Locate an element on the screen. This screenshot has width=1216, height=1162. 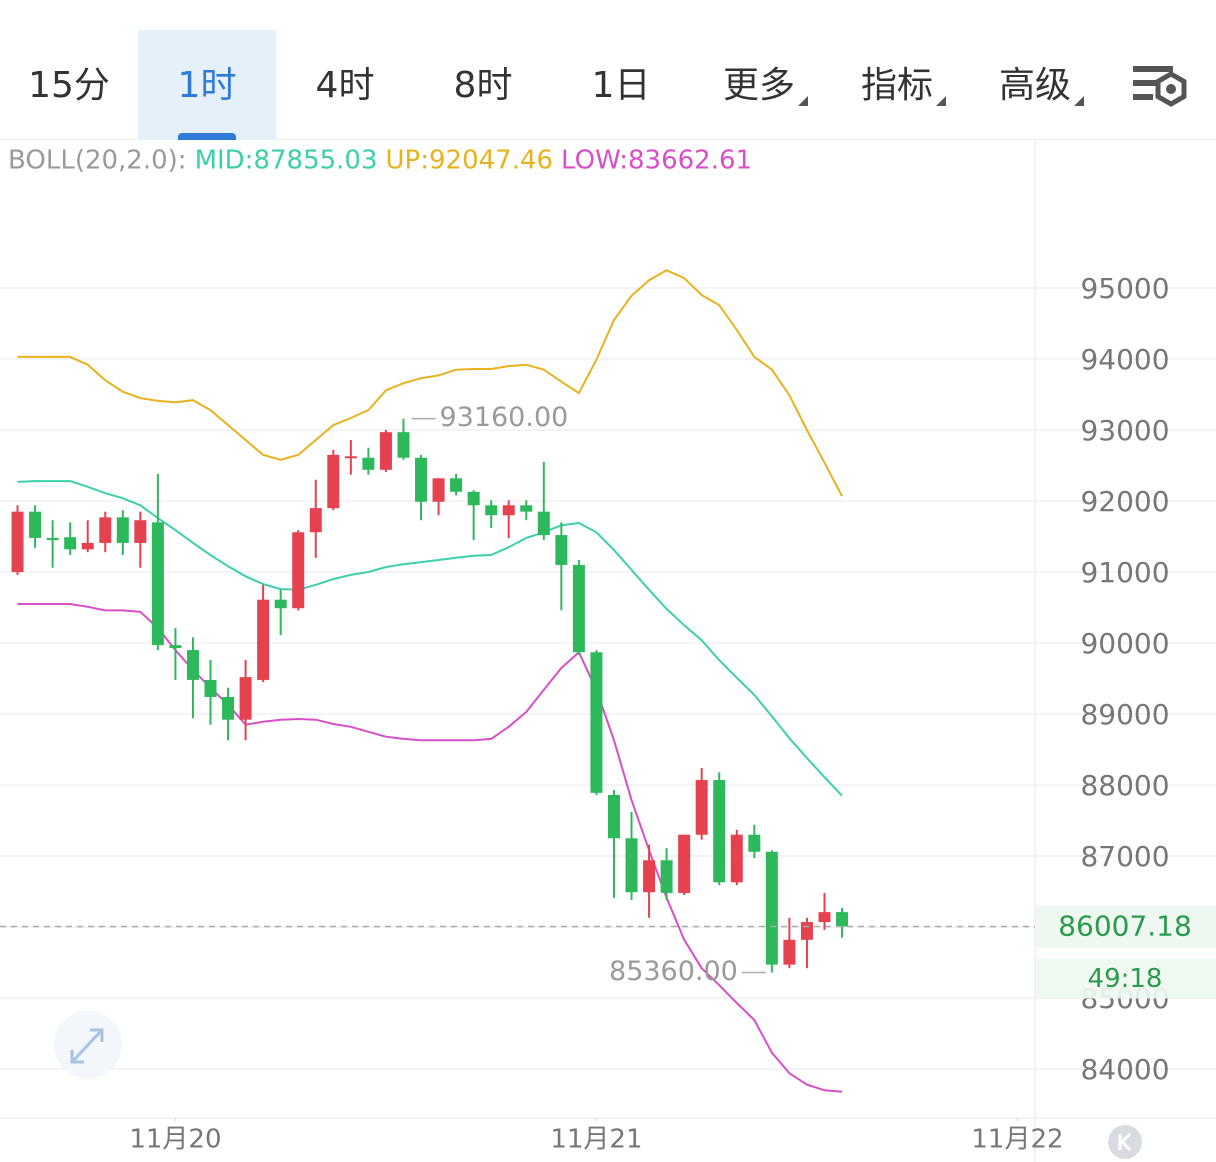
y-tick-label: 89000 is located at coordinates (1124, 714).